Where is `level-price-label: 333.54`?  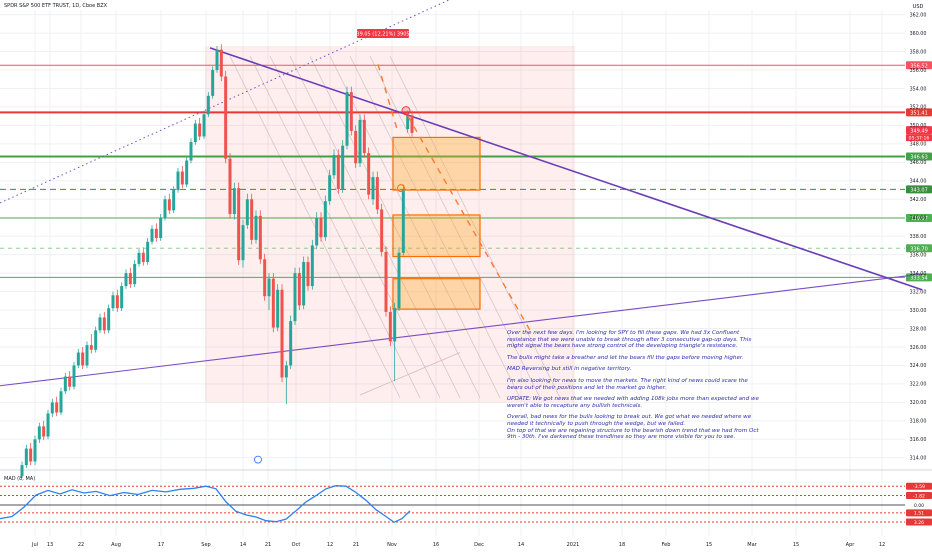 level-price-label: 333.54 is located at coordinates (919, 279).